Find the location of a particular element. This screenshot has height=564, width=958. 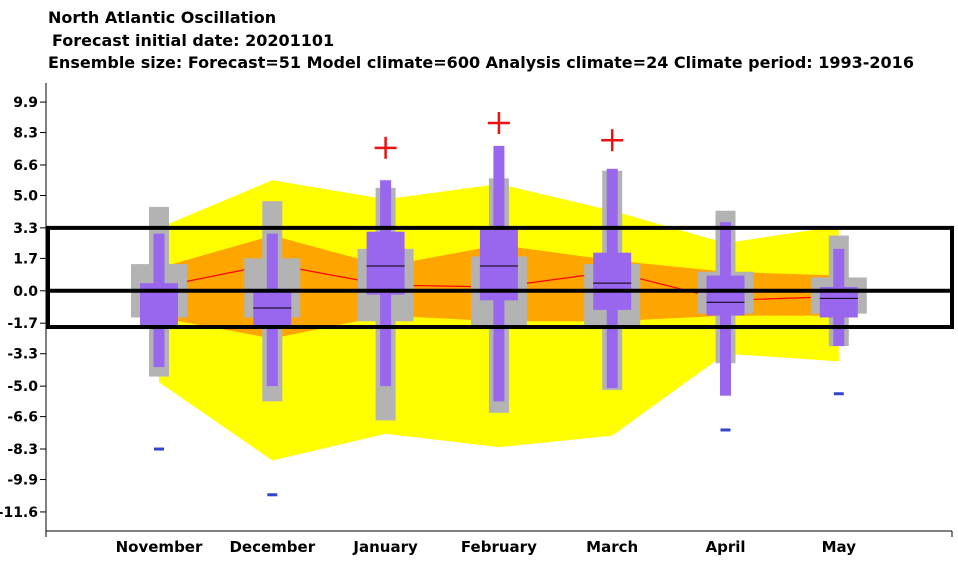

y-tick-label: 3.3 is located at coordinates (25, 229).